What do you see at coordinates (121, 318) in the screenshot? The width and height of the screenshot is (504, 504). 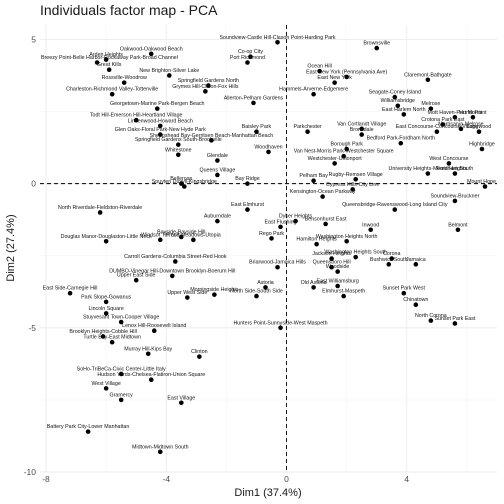 I see `point-label: Stuyvesant Town-Cooper Village` at bounding box center [121, 318].